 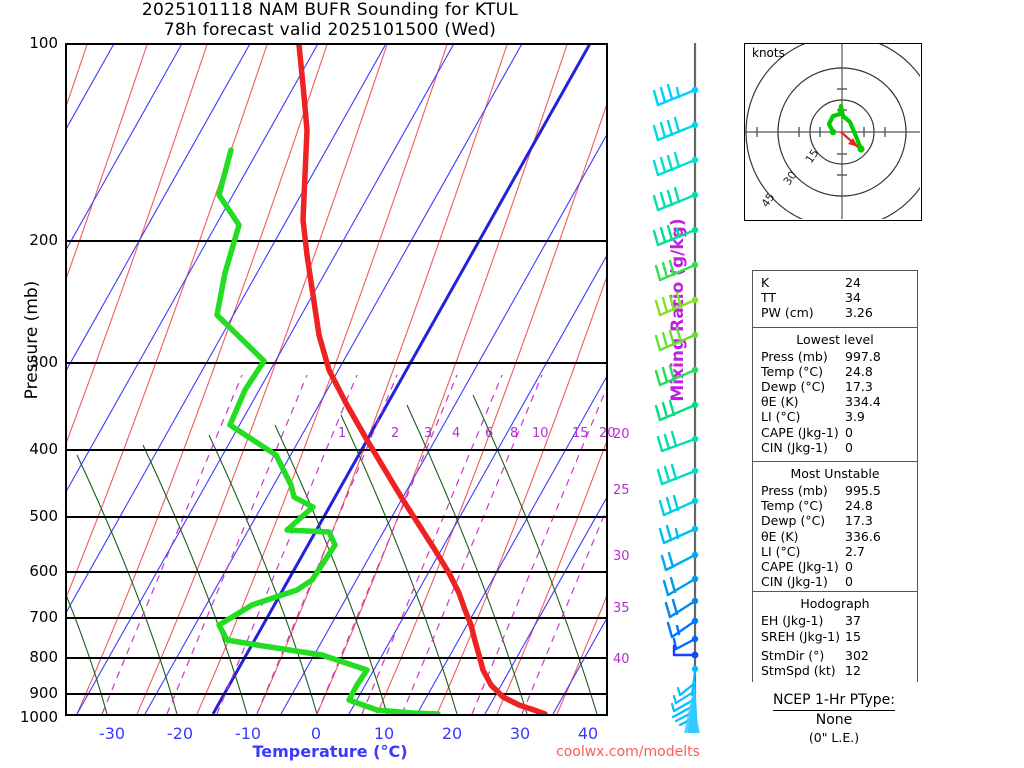 I want to click on stat-key: StmSpd (kt), so click(x=798, y=671).